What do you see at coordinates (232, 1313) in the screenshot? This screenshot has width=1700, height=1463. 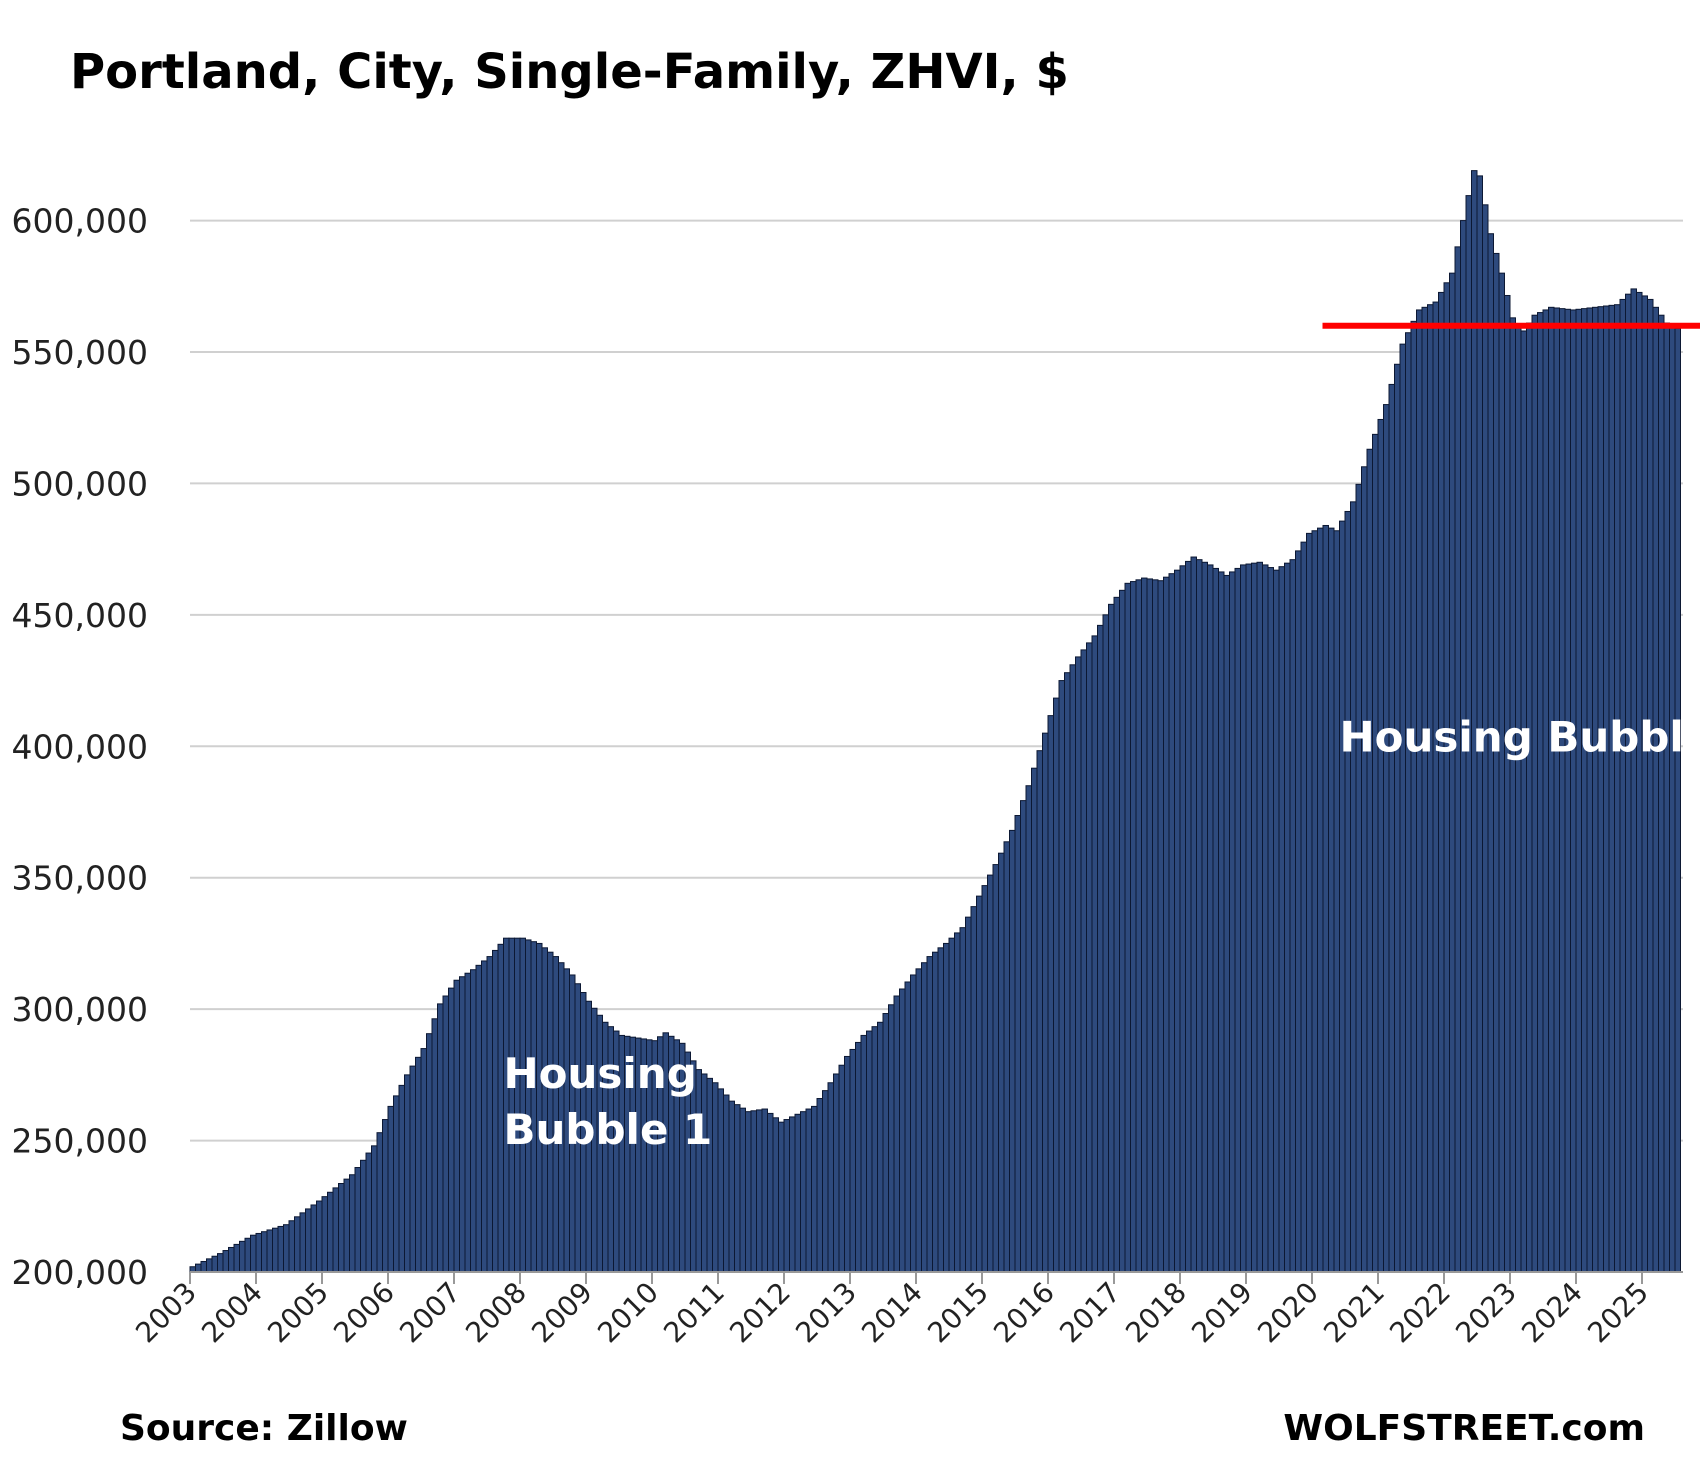 I see `x-tick-label: 2004` at bounding box center [232, 1313].